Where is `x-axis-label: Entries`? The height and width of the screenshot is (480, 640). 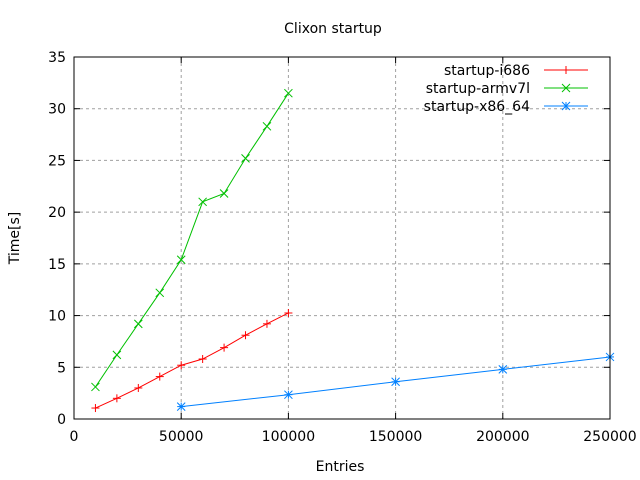 x-axis-label: Entries is located at coordinates (340, 467).